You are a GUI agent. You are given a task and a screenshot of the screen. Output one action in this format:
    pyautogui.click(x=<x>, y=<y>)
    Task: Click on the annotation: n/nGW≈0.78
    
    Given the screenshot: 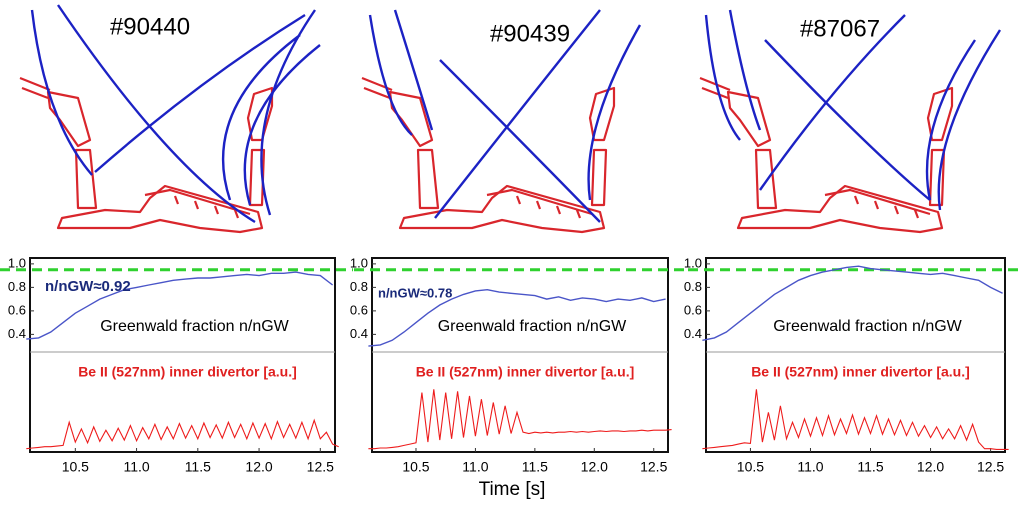 What is the action you would take?
    pyautogui.click(x=415, y=292)
    